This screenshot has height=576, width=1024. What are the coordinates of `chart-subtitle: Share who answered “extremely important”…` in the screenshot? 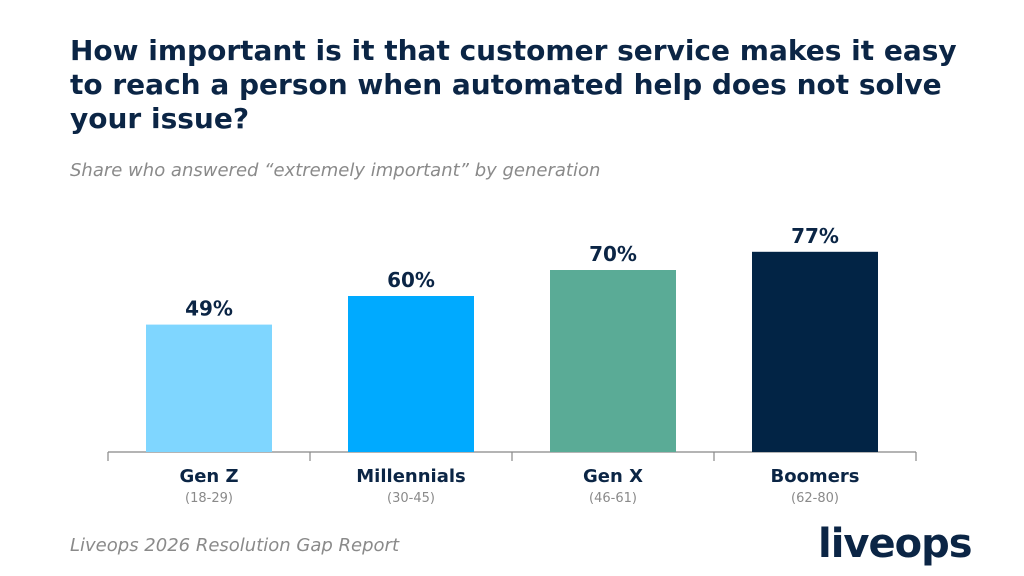 It's located at (335, 170).